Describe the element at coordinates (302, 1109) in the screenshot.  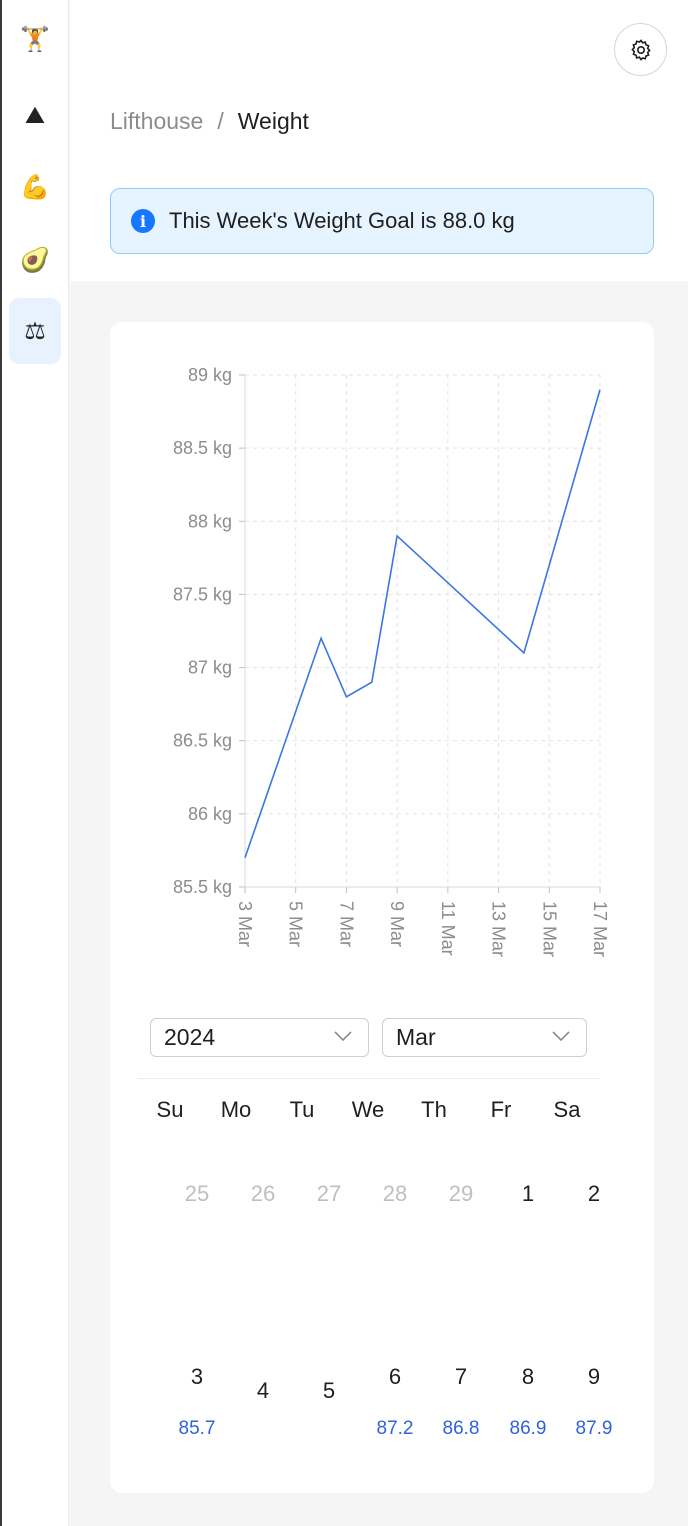
I see `weekday-header: Tu` at that location.